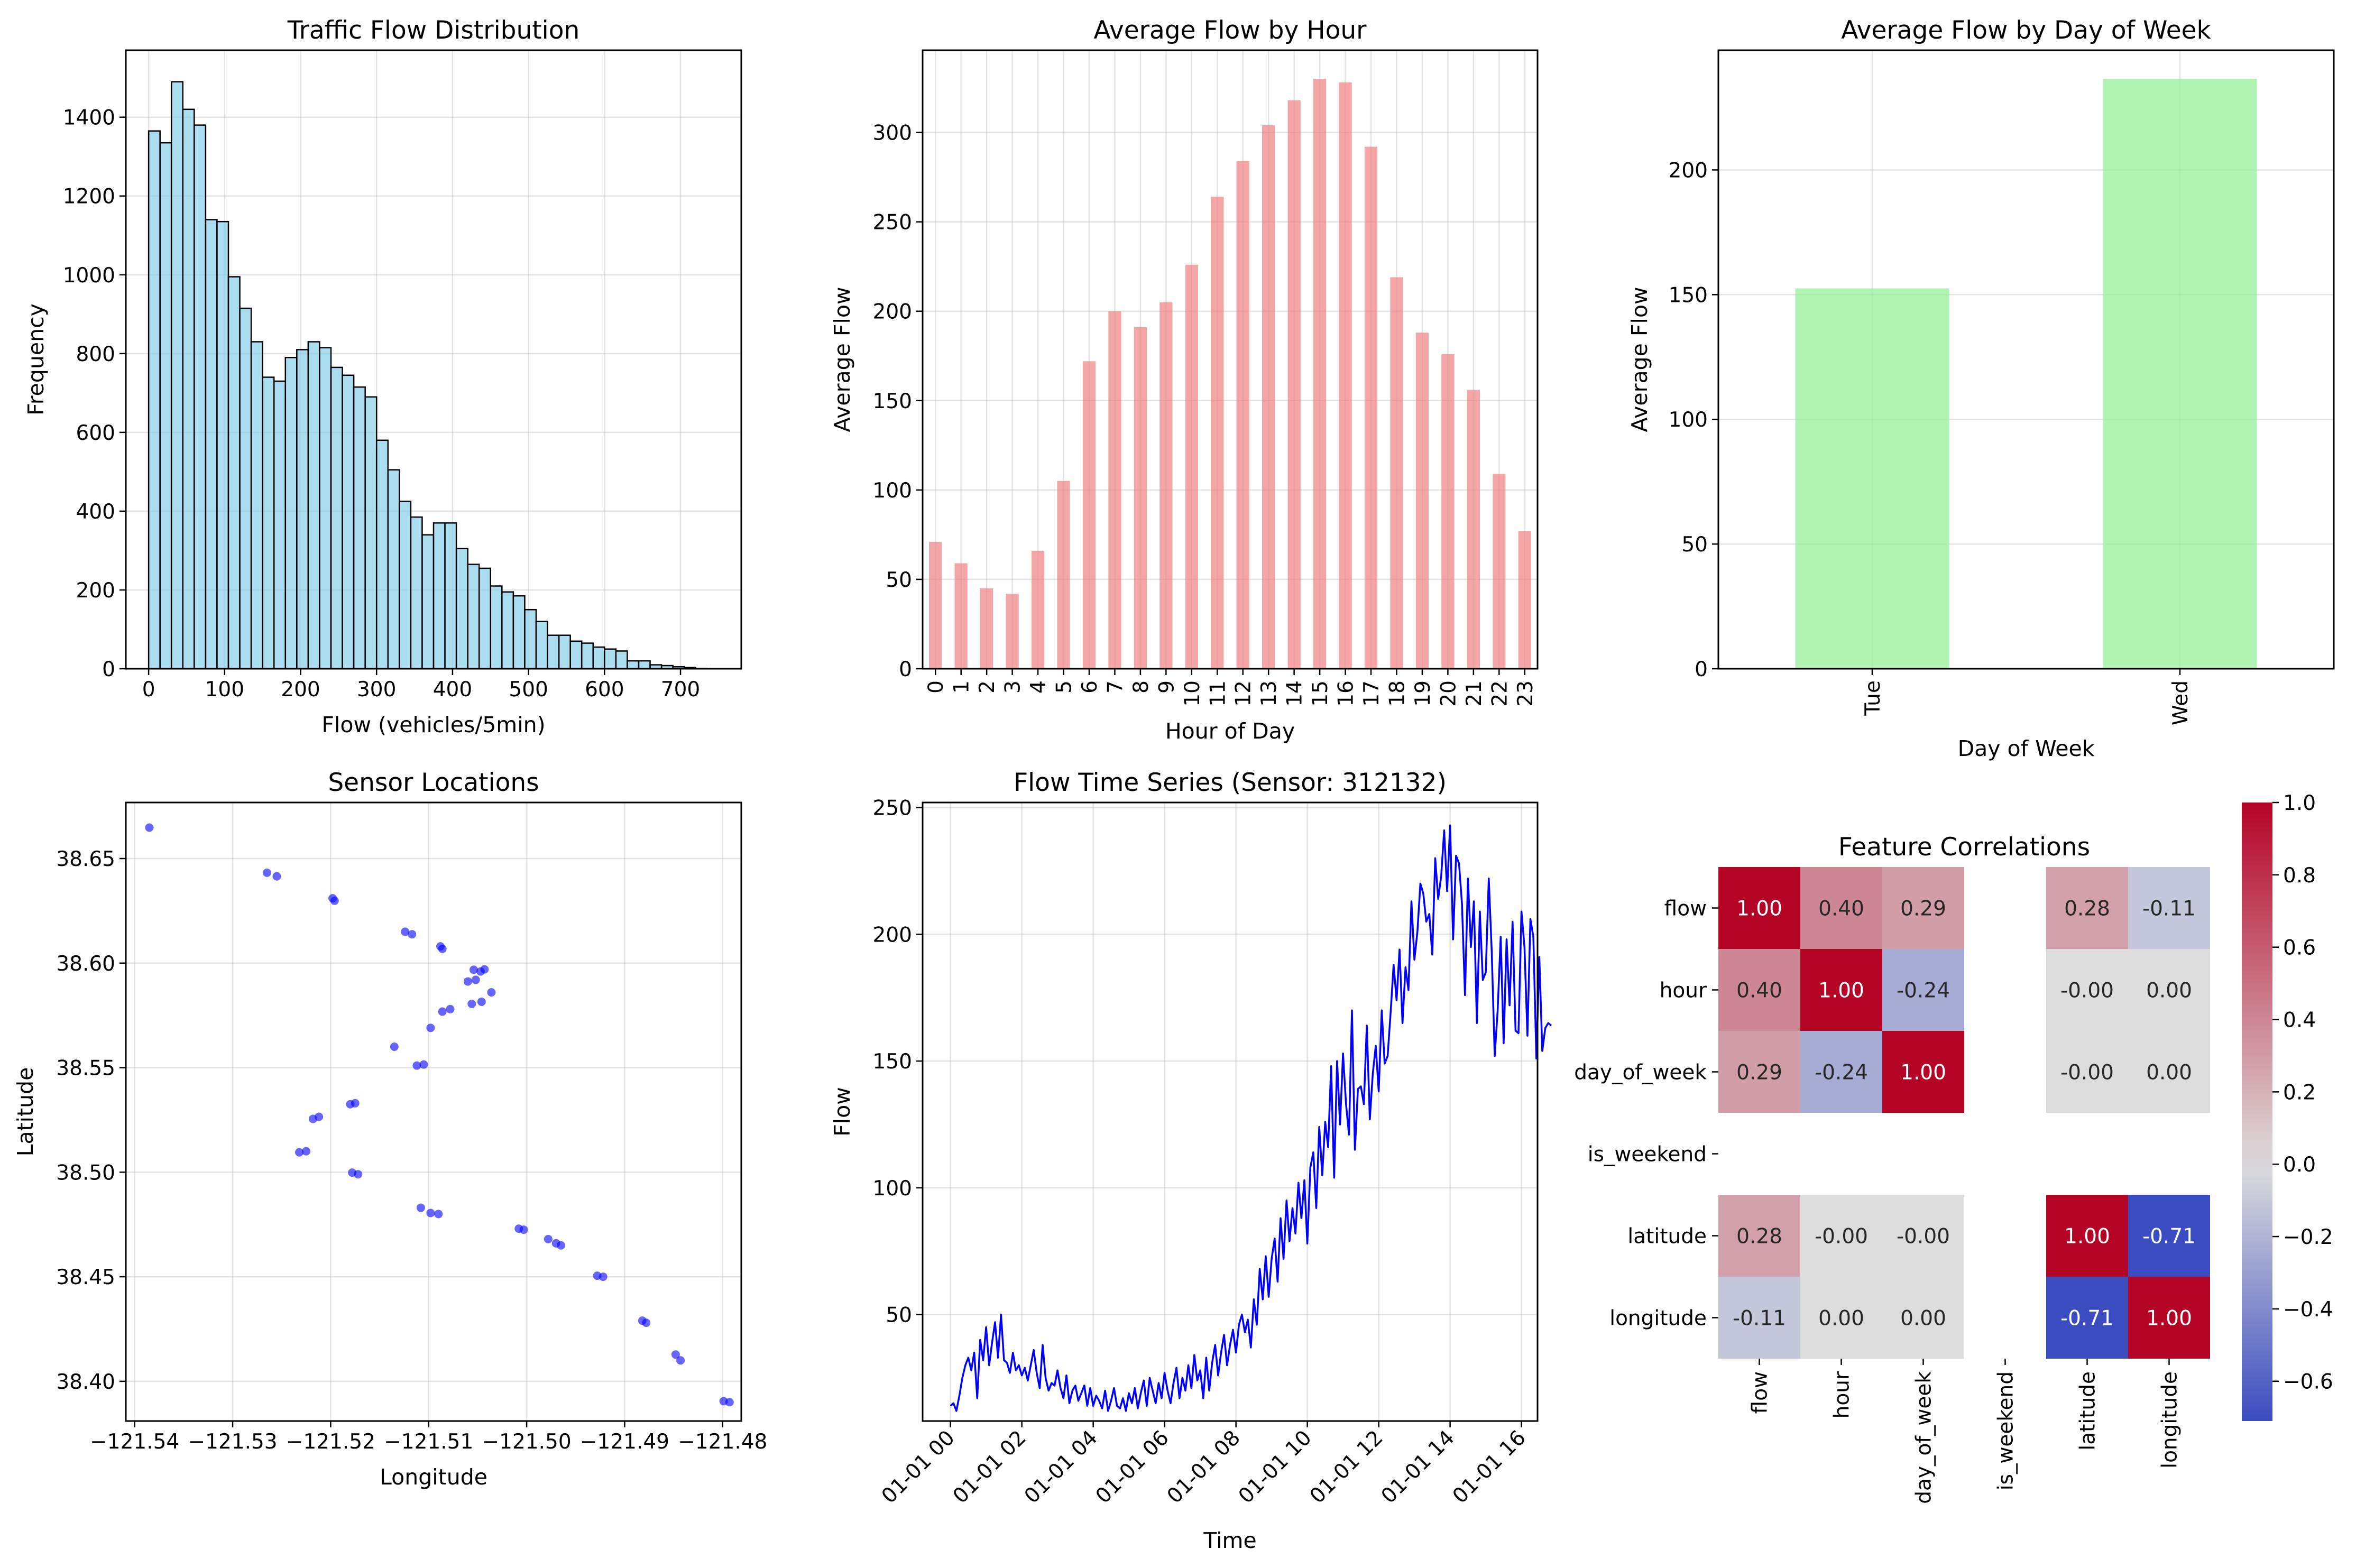 The width and height of the screenshot is (2356, 1568). What do you see at coordinates (1064, 687) in the screenshot?
I see `x-tick-label: 5` at bounding box center [1064, 687].